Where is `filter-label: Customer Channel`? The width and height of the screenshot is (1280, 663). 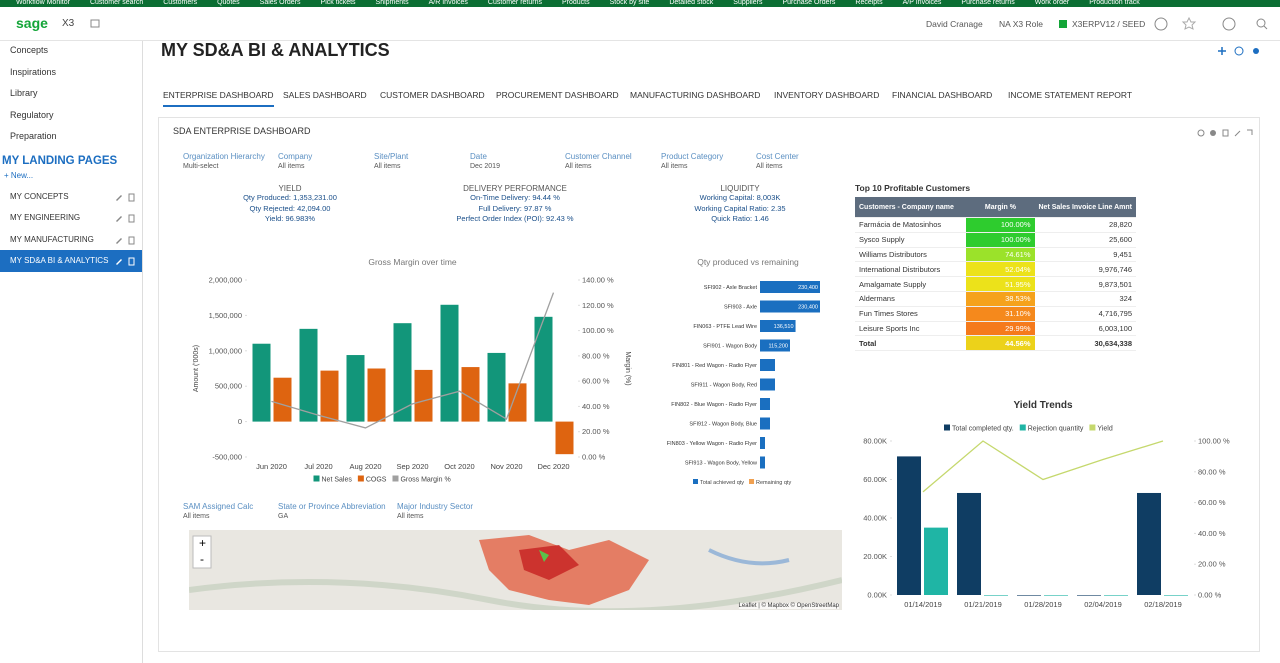
filter-label: Customer Channel is located at coordinates (598, 156).